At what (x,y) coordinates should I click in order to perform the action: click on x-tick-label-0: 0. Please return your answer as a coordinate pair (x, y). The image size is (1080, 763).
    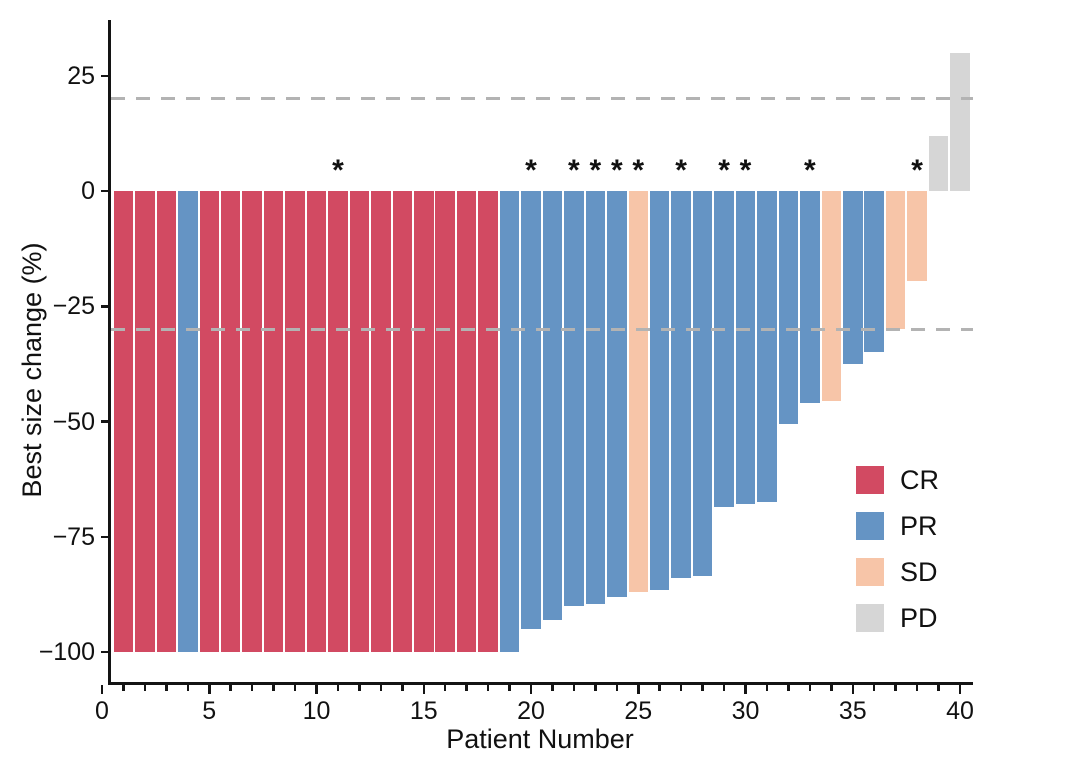
    Looking at the image, I should click on (102, 711).